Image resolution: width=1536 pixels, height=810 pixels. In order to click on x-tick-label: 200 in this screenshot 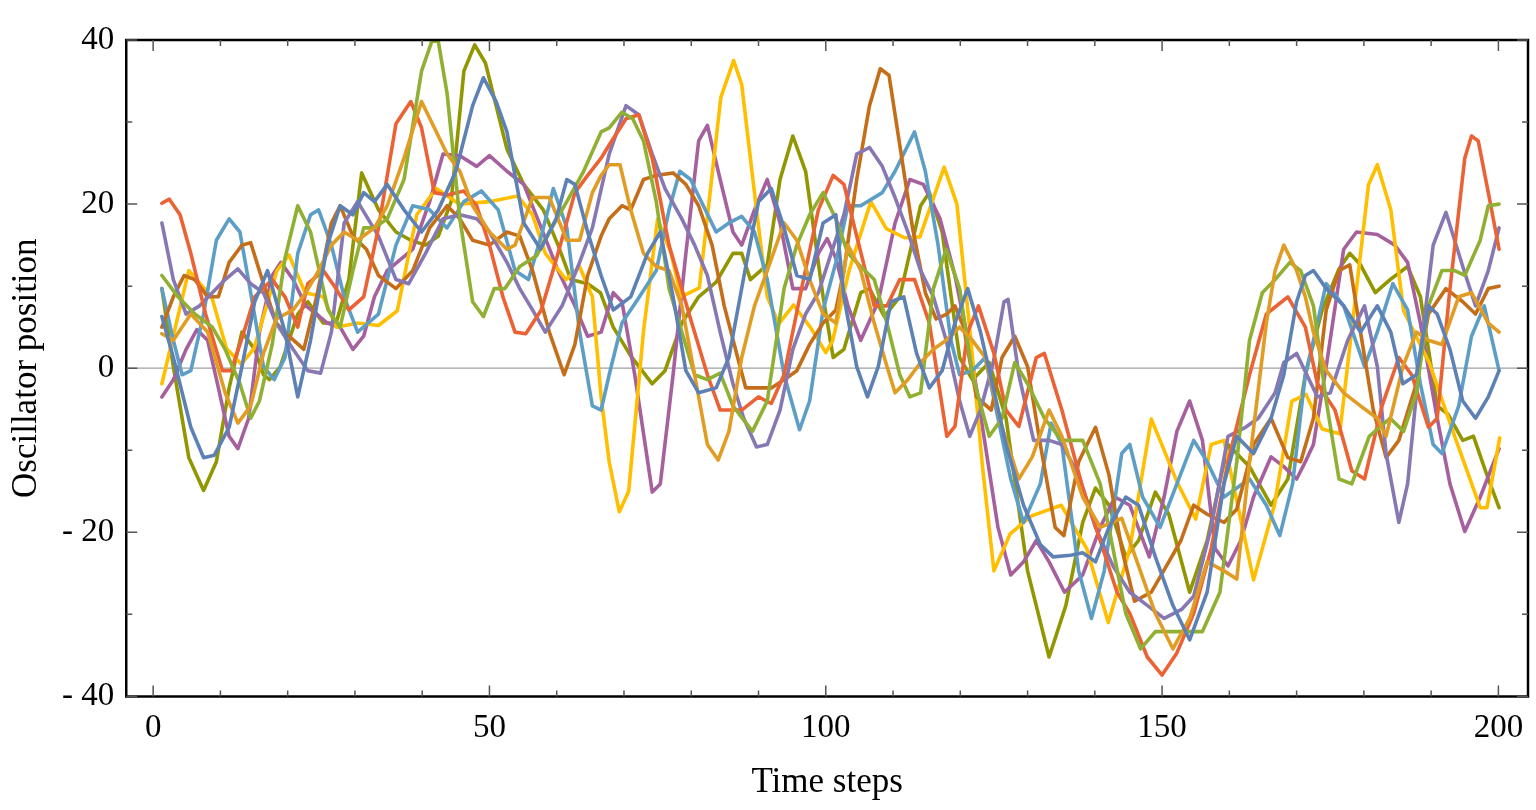, I will do `click(1498, 725)`.